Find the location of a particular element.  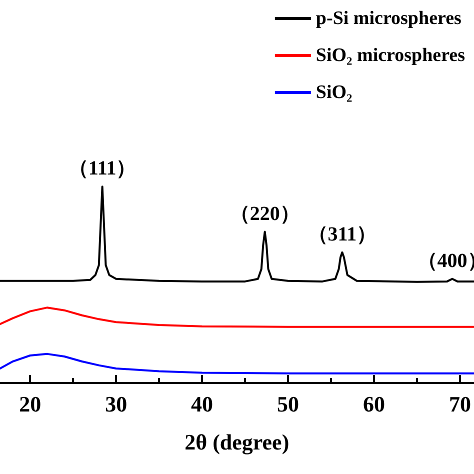

legend-label: SiO₂ microspheres is located at coordinates (390, 55).